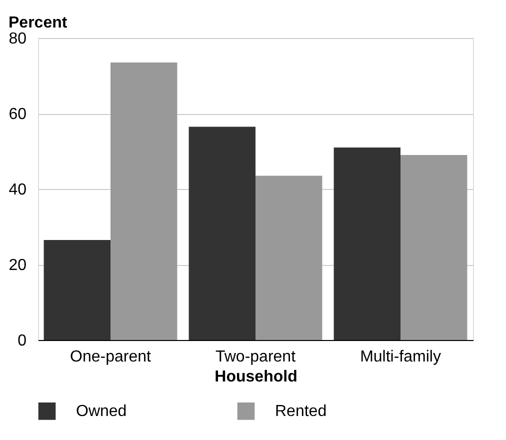  Describe the element at coordinates (255, 357) in the screenshot. I see `x-tick-label: Two-parent` at that location.